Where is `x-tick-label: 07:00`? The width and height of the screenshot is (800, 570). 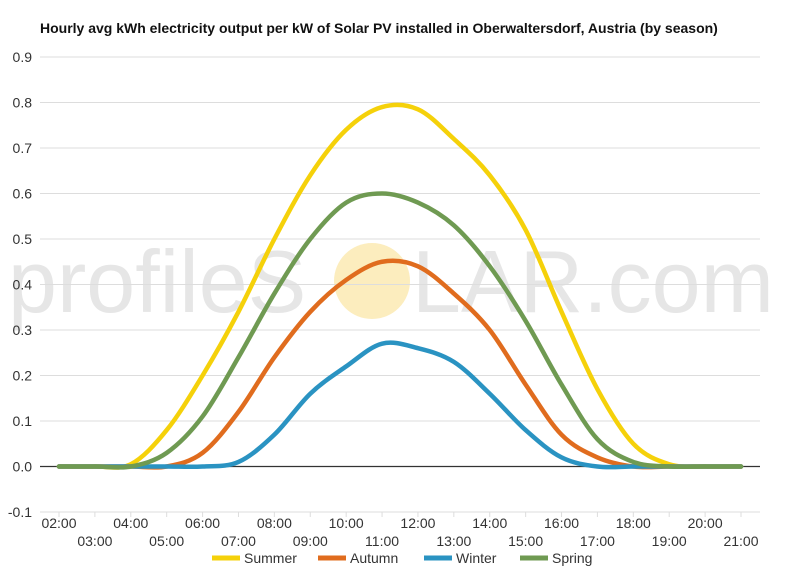 x-tick-label: 07:00 is located at coordinates (238, 541).